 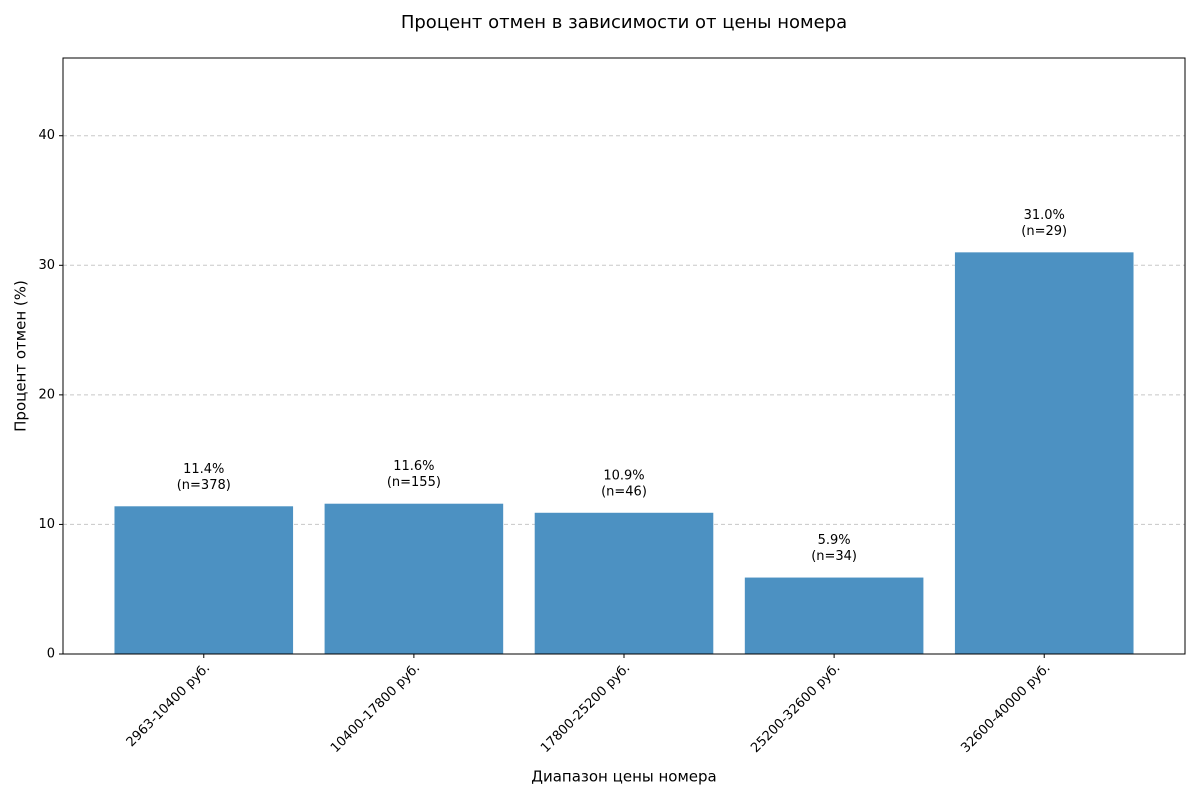 I want to click on value-label: 31.0%, so click(x=1044, y=215).